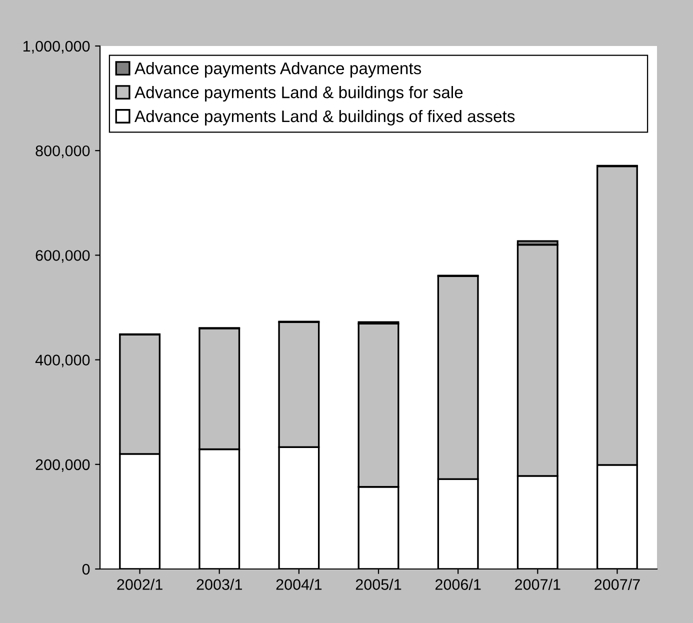  What do you see at coordinates (63, 465) in the screenshot?
I see `y-tick-label: 200,000` at bounding box center [63, 465].